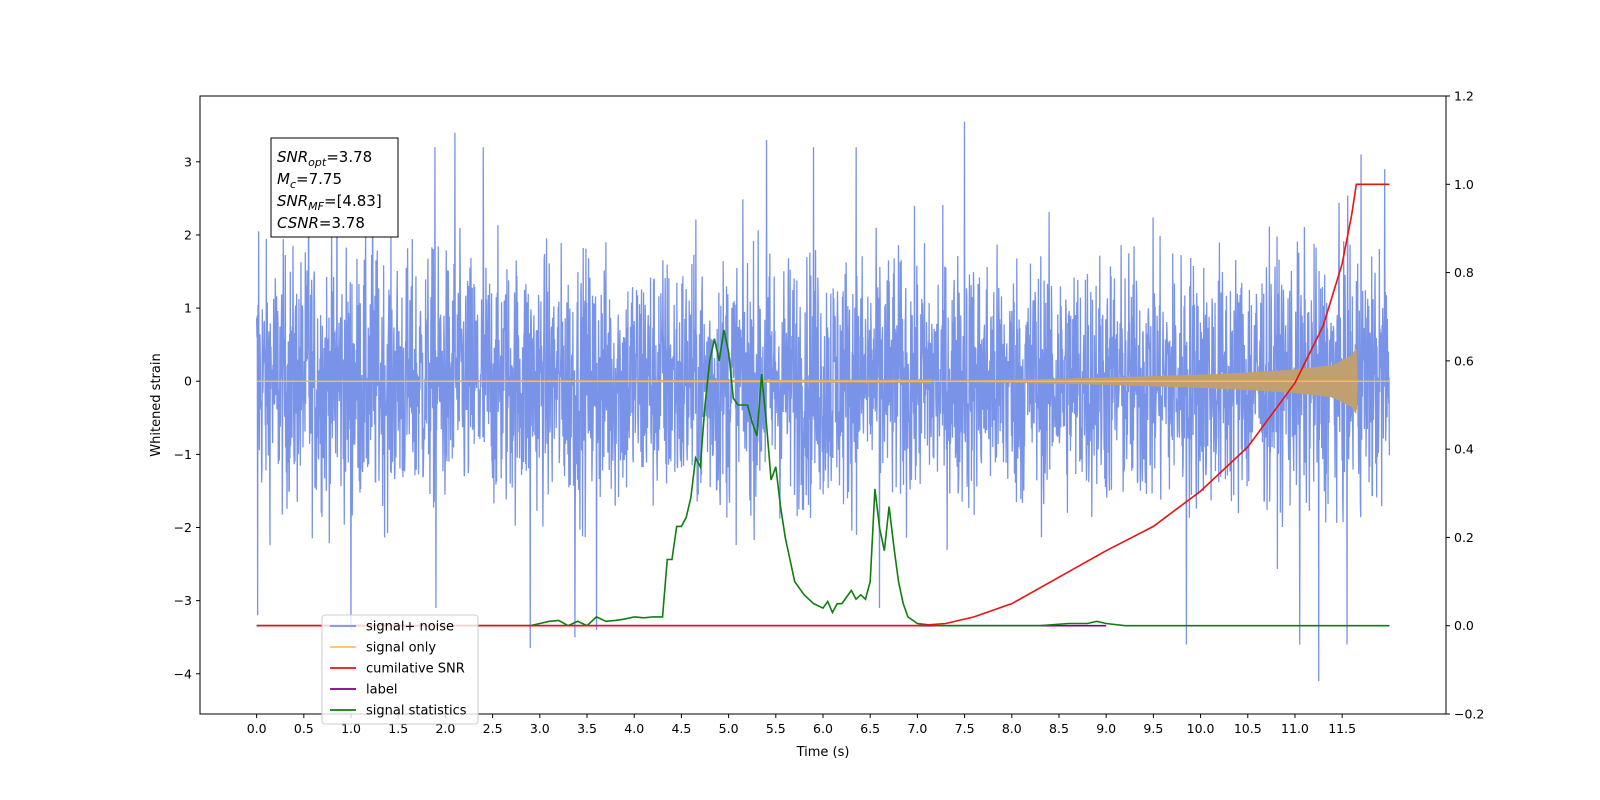 The image size is (1600, 800). Describe the element at coordinates (415, 669) in the screenshot. I see `legend-label: cumilative SNR` at that location.